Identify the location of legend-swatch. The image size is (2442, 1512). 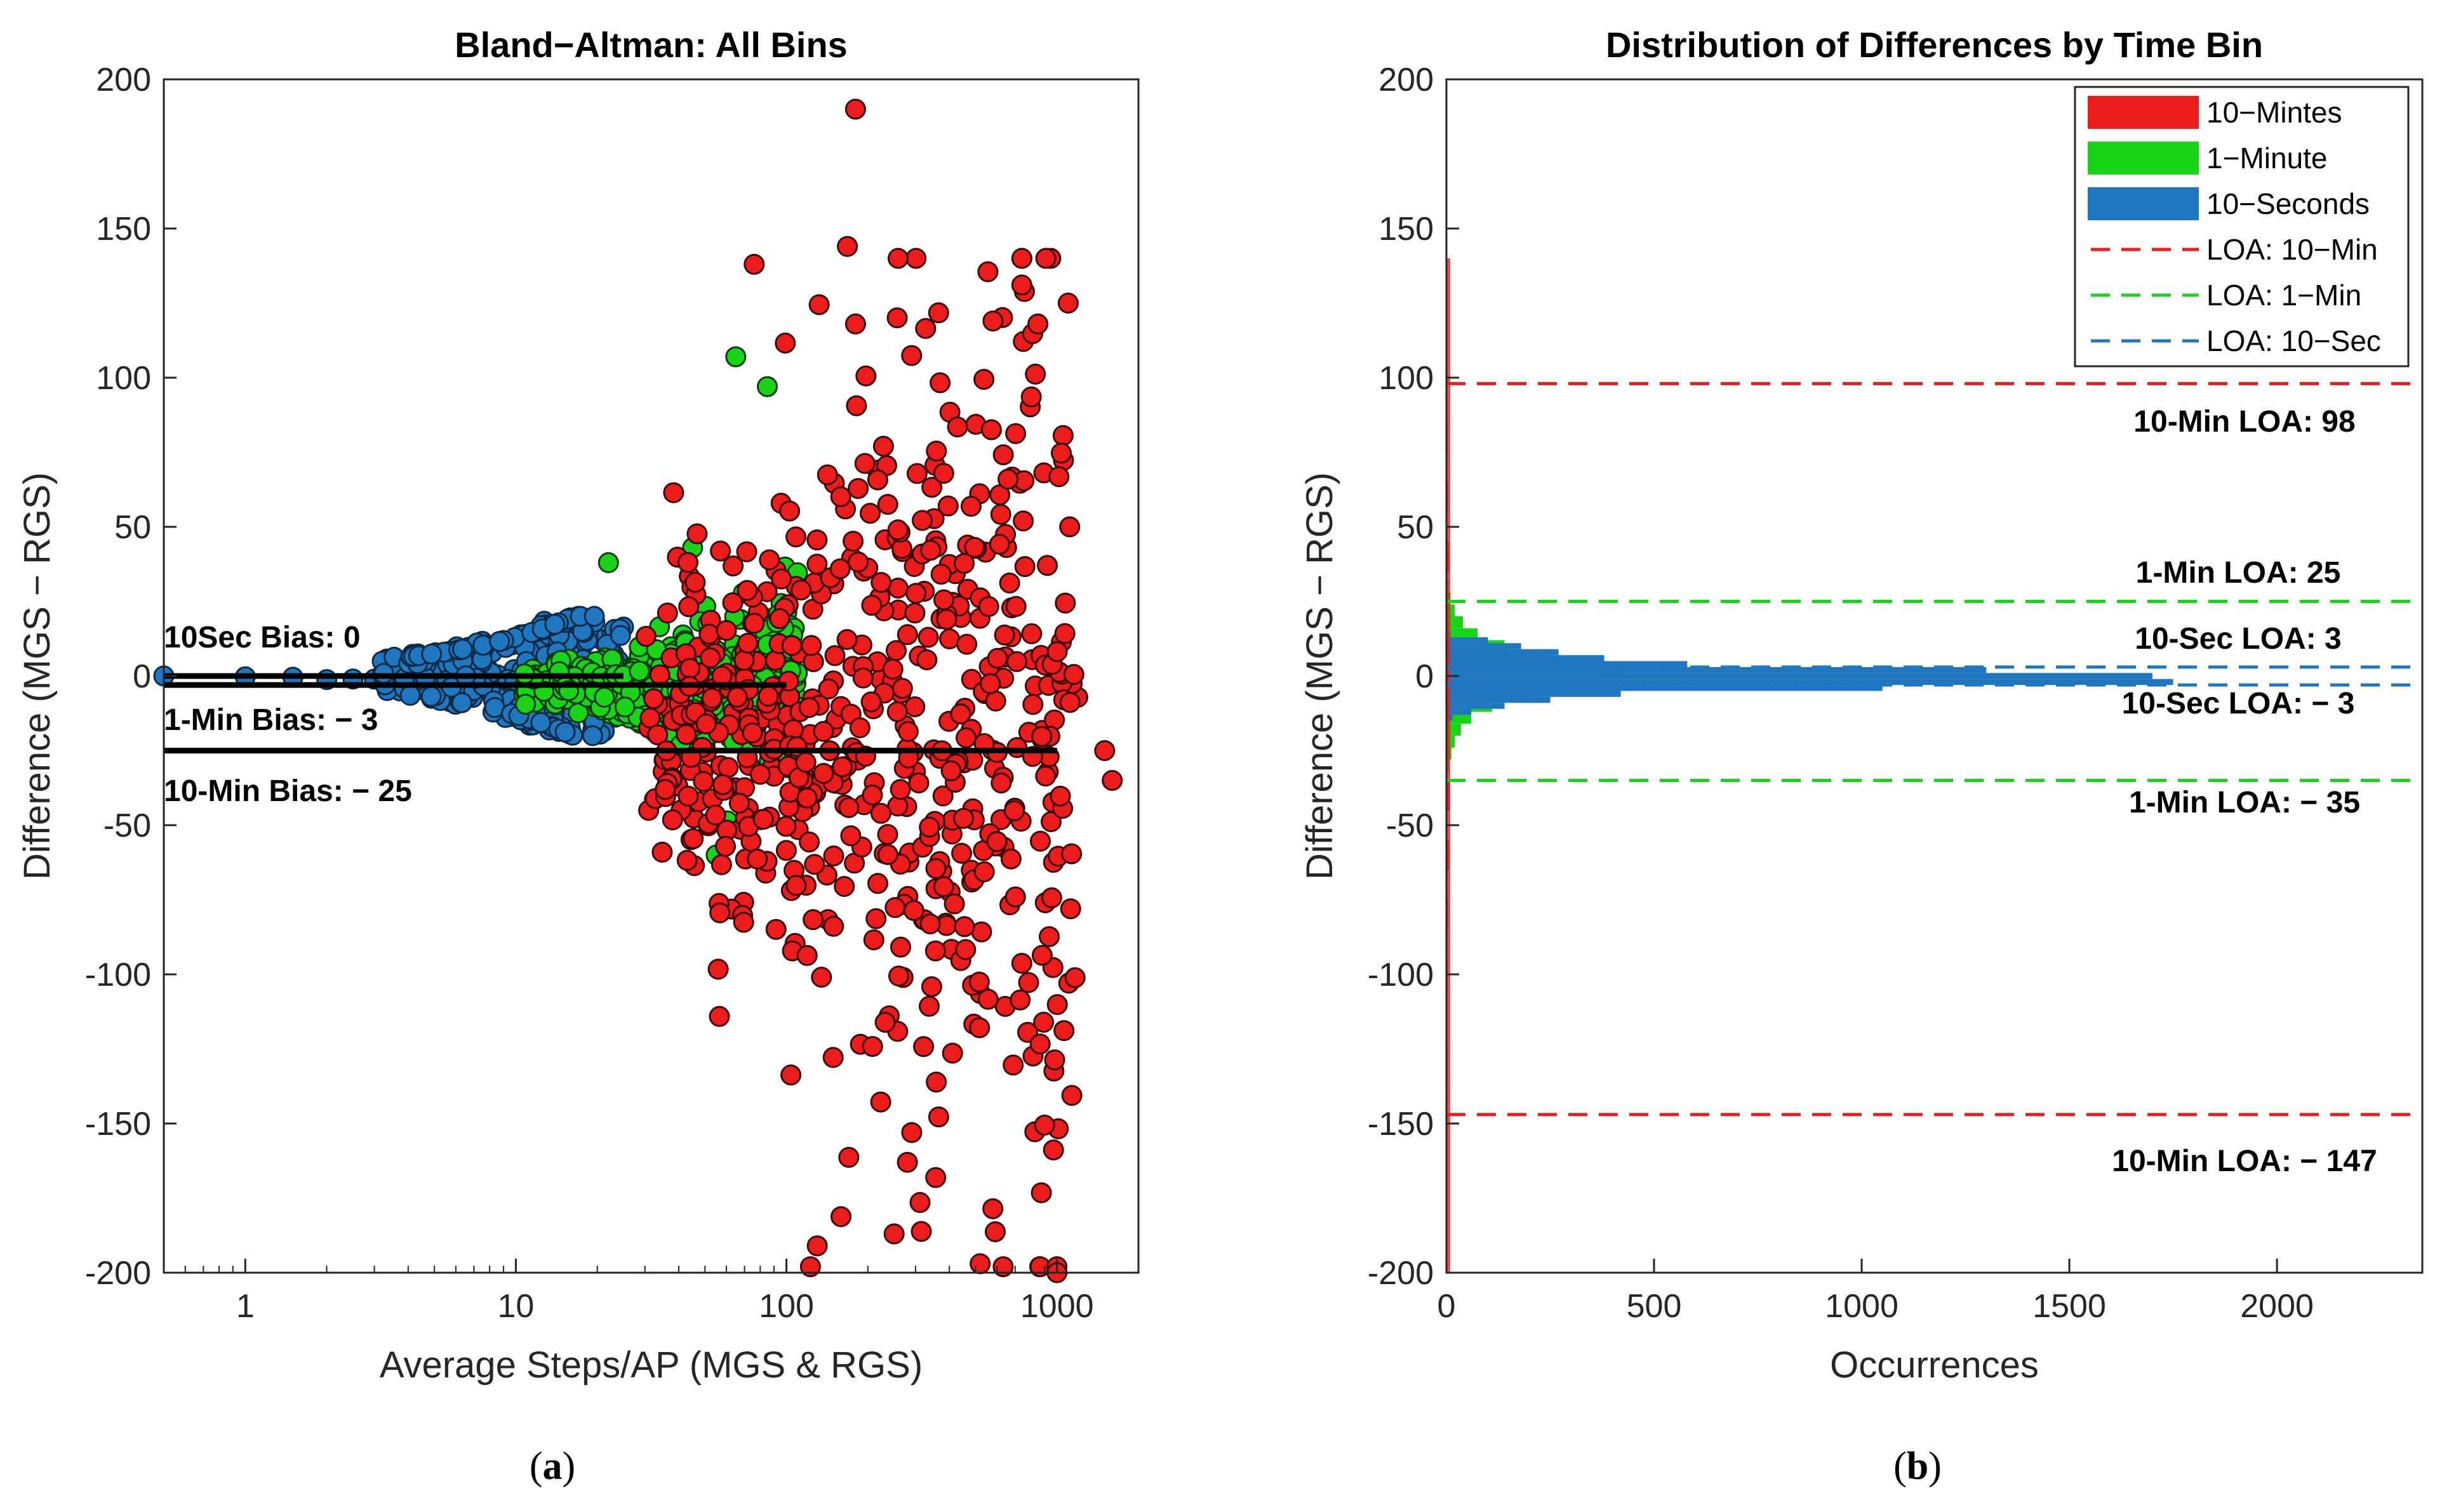
(2143, 112).